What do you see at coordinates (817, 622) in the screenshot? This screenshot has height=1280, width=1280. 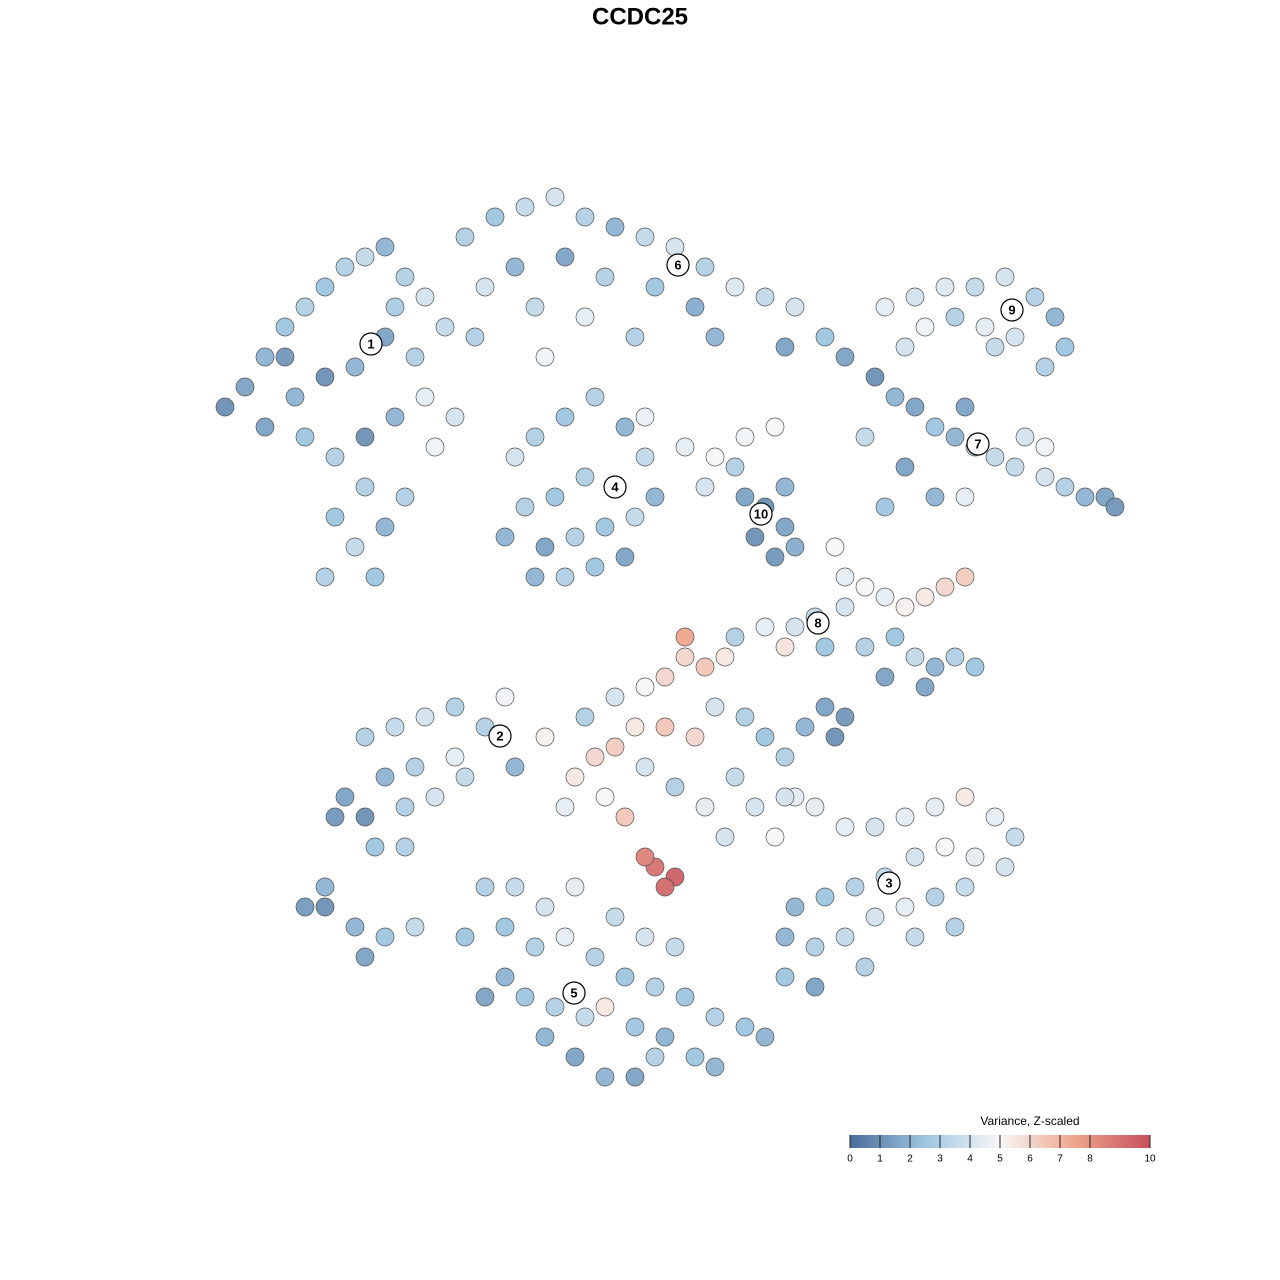 I see `cluster-label: 8` at bounding box center [817, 622].